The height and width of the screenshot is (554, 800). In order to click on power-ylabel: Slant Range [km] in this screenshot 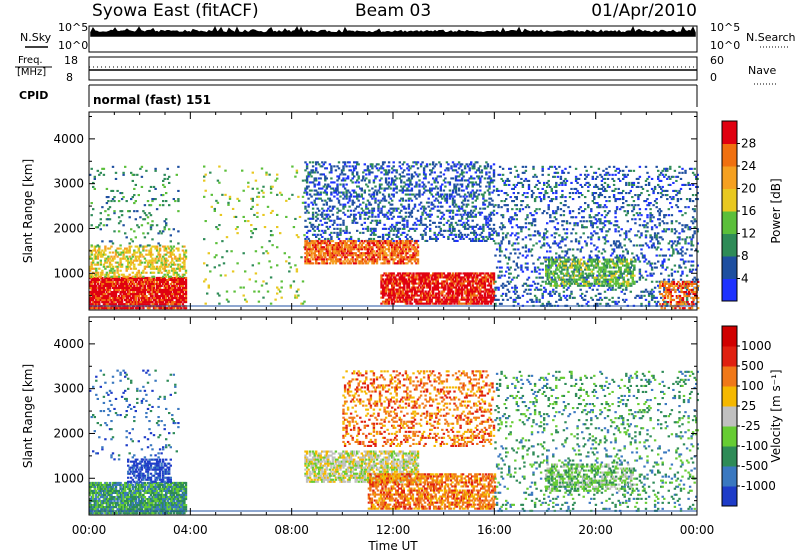, I will do `click(28, 211)`.